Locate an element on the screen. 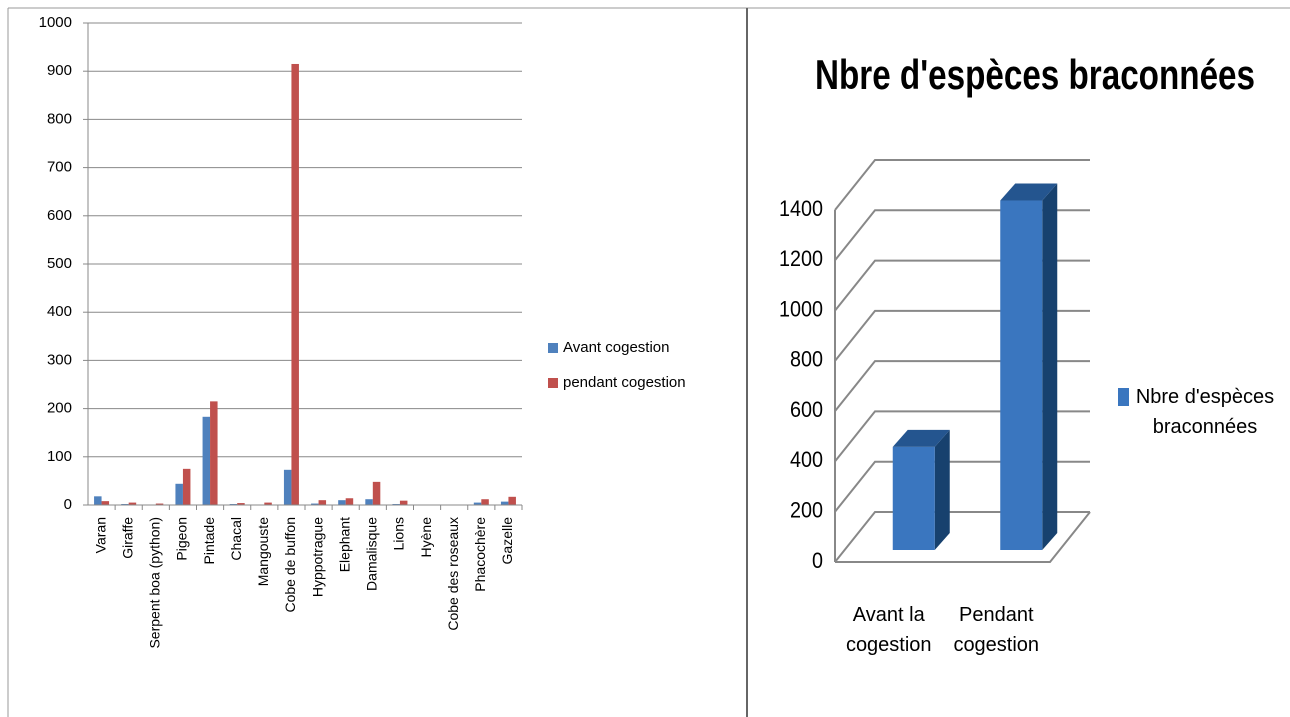 Image resolution: width=1290 pixels, height=717 pixels. x-tick-label: Serpent boa (python) is located at coordinates (155, 583).